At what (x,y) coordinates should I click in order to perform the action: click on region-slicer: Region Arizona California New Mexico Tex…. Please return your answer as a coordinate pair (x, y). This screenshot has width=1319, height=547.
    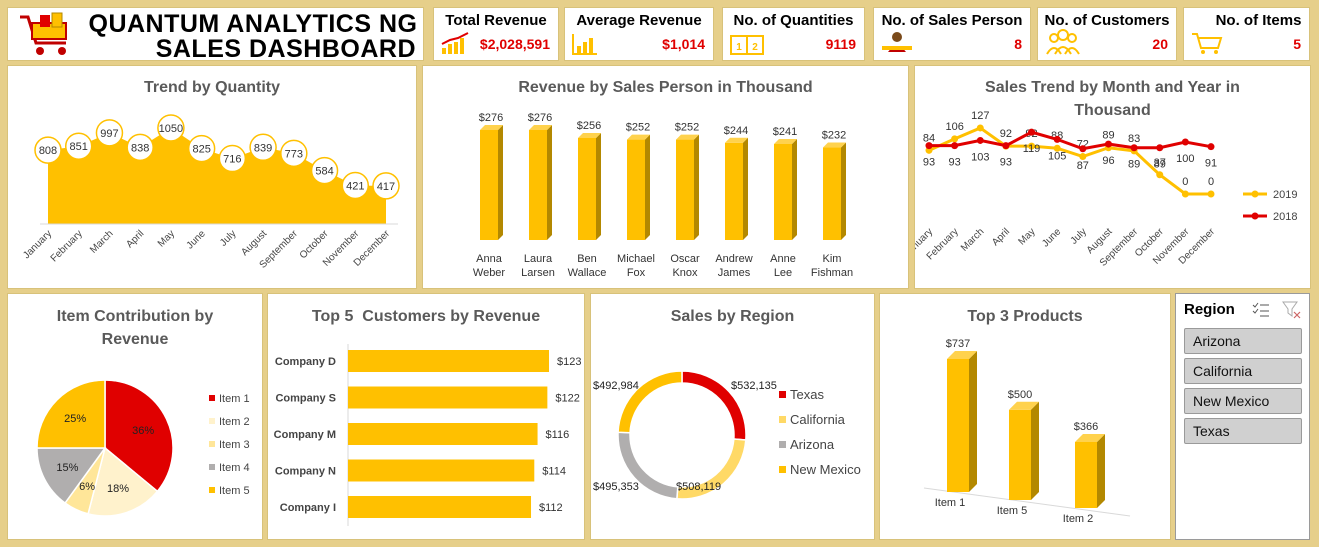
    Looking at the image, I should click on (1242, 416).